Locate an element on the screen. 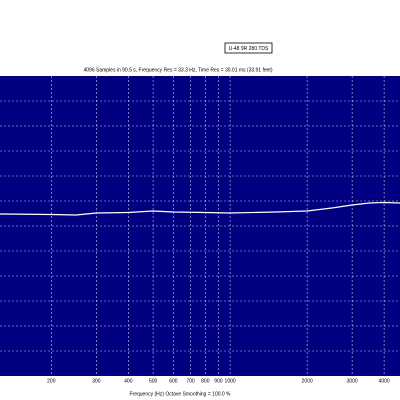 This screenshot has width=400, height=400. x-tick-label: 900 is located at coordinates (218, 381).